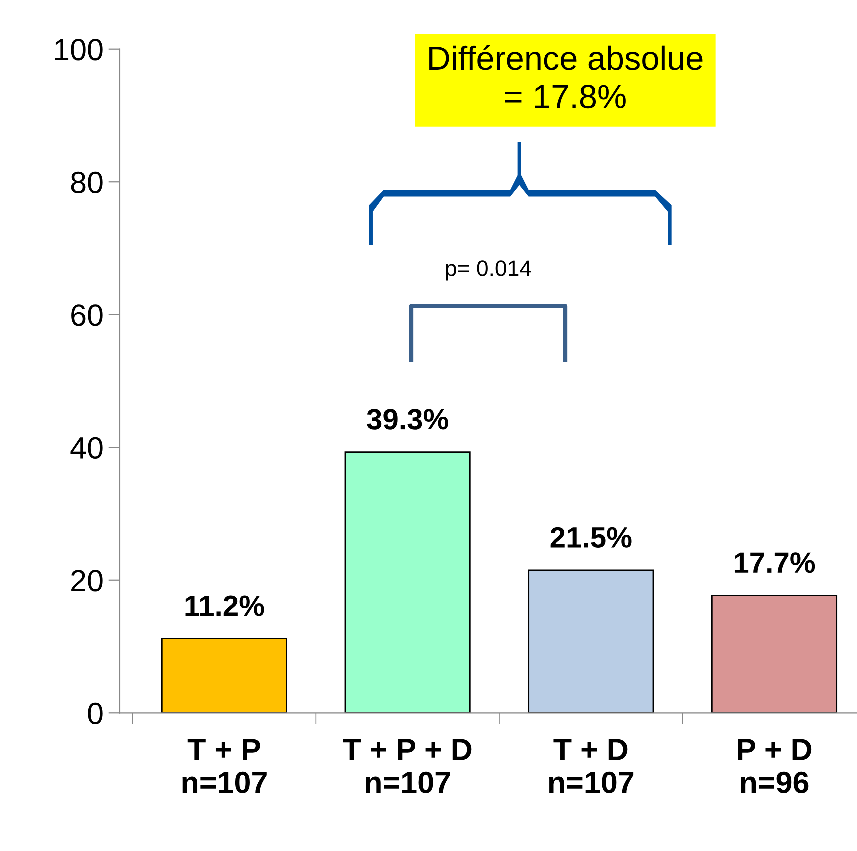  I want to click on y-tick-label: 40, so click(86, 448).